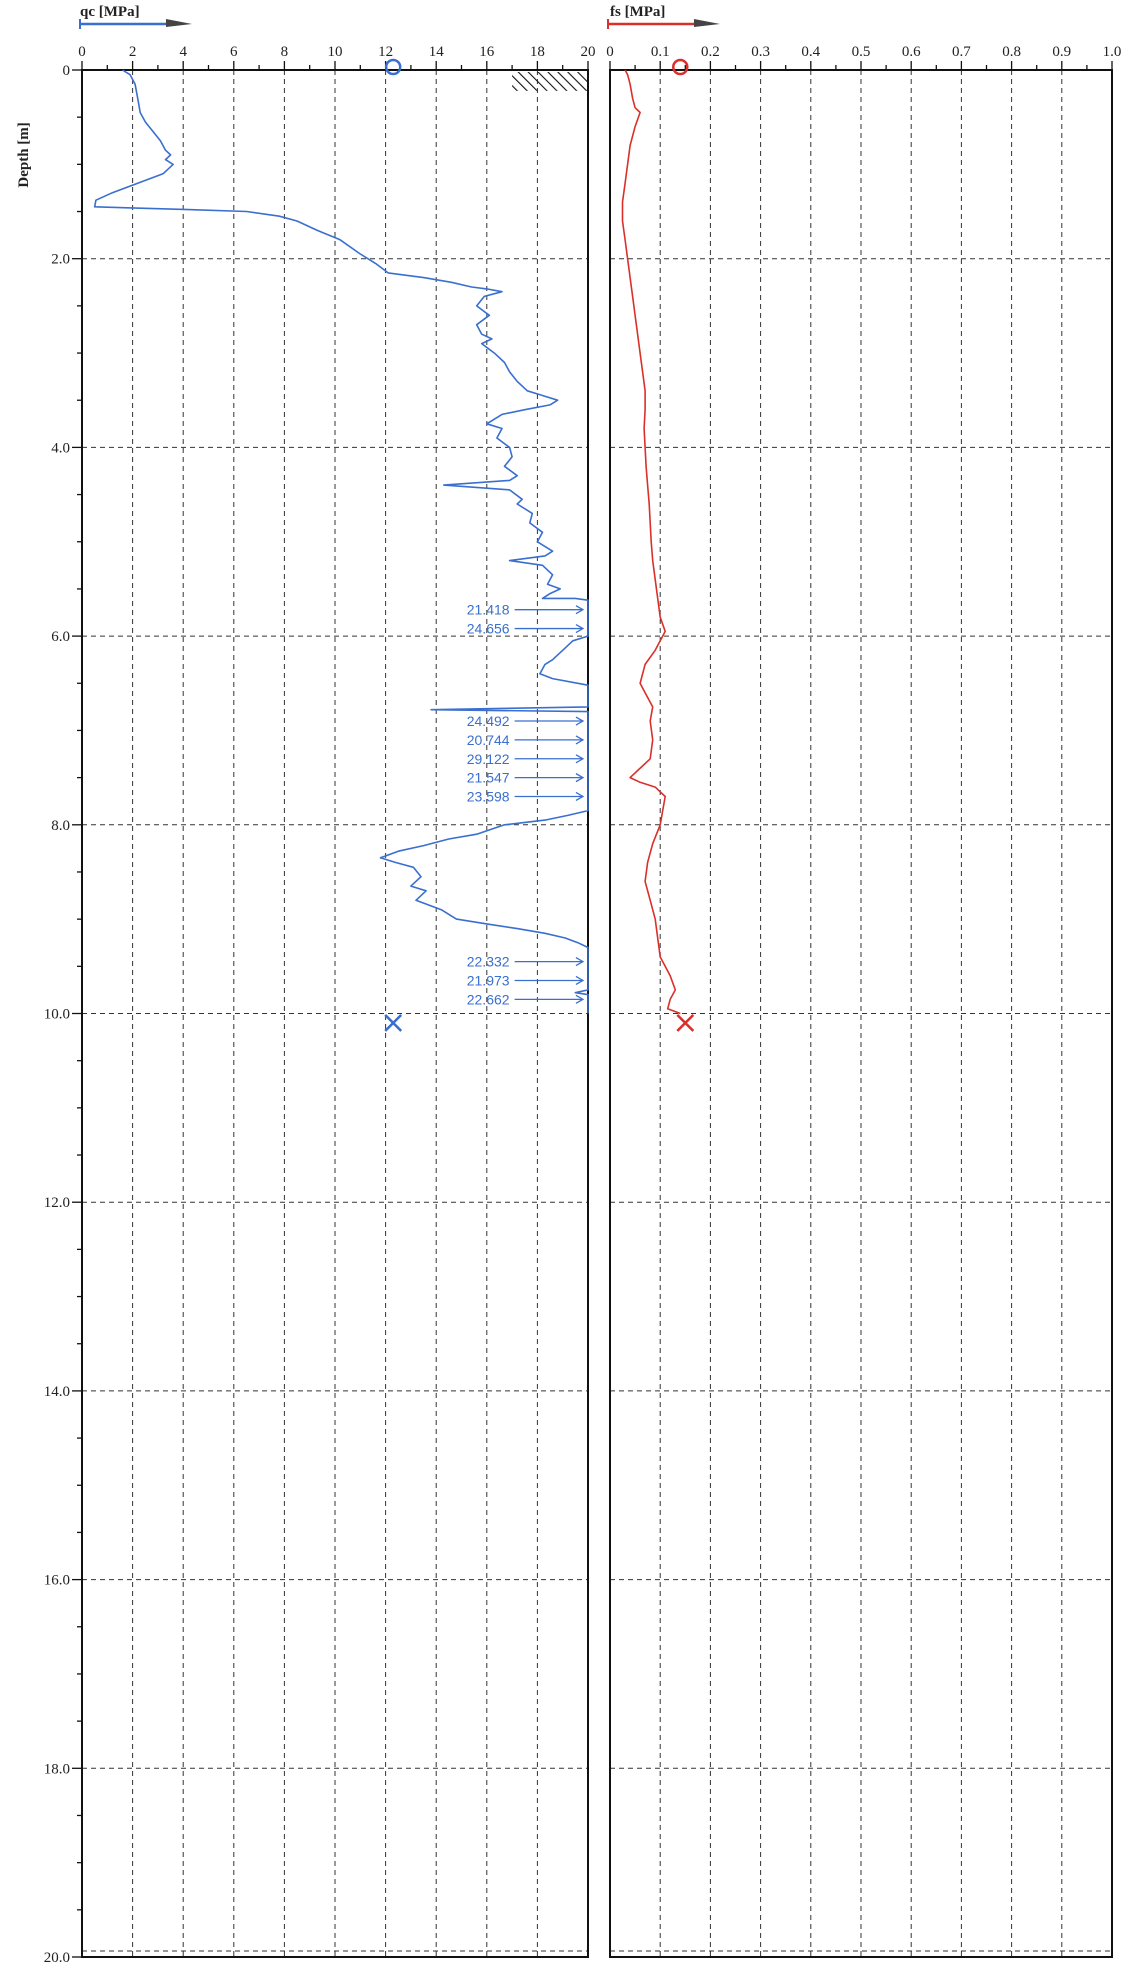 This screenshot has width=1144, height=1966. I want to click on y-tick-label: 10.0, so click(57, 1015).